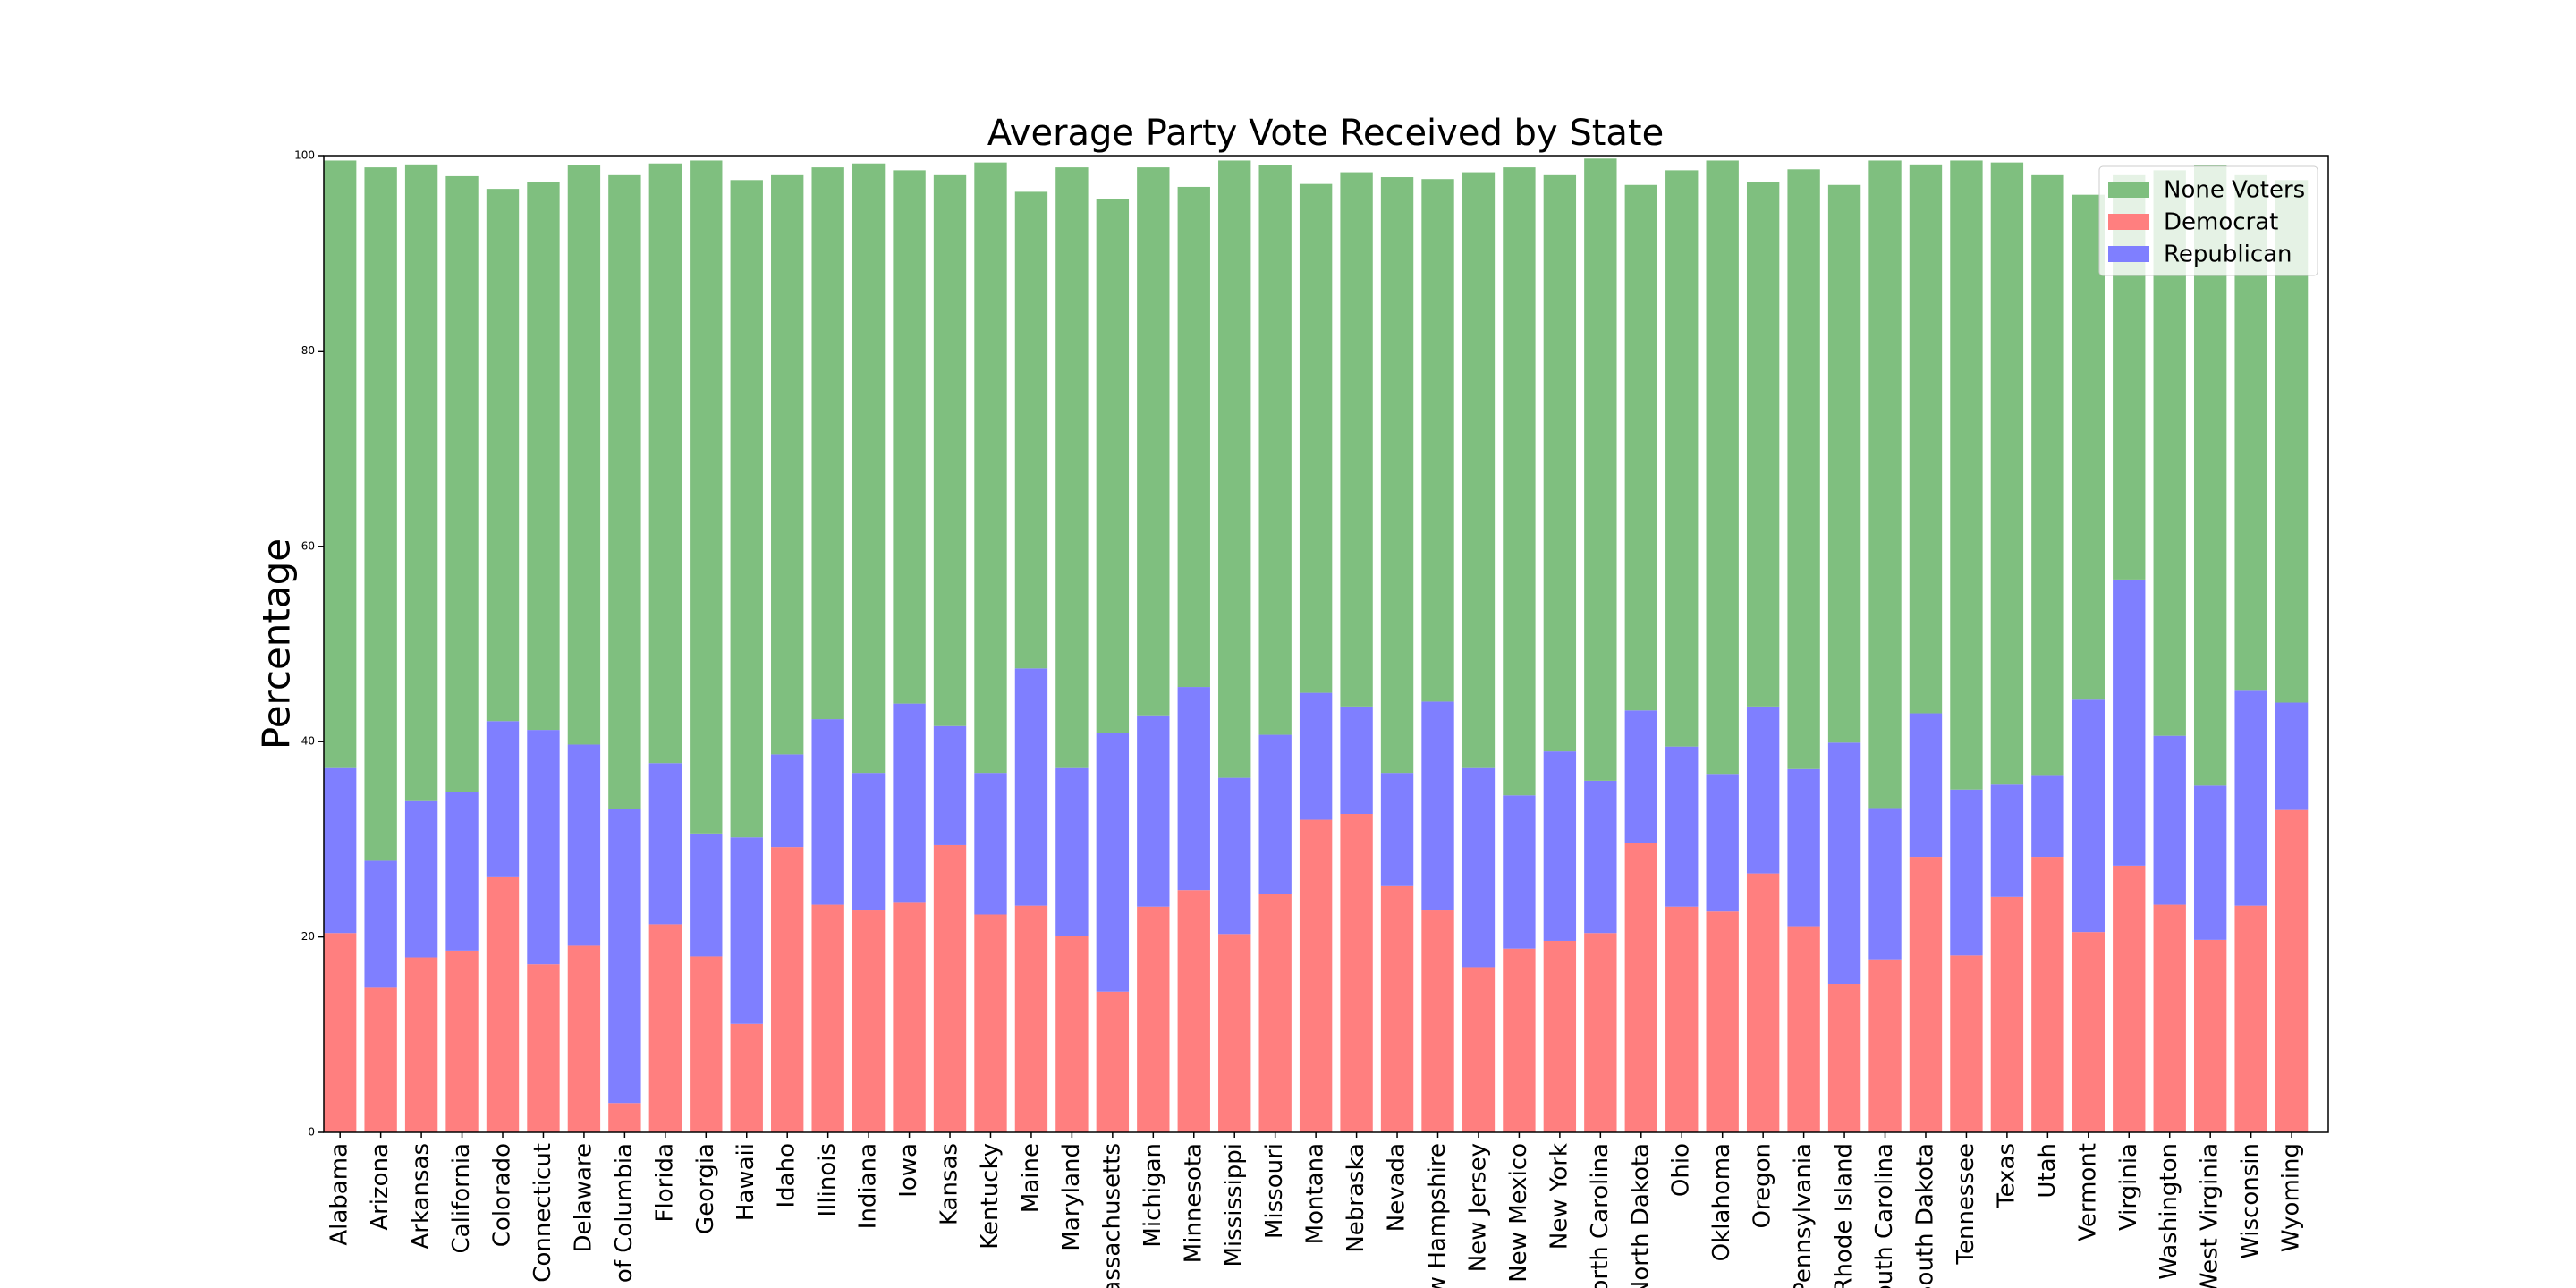  I want to click on x-tick-label: South Carolina, so click(1884, 1215).